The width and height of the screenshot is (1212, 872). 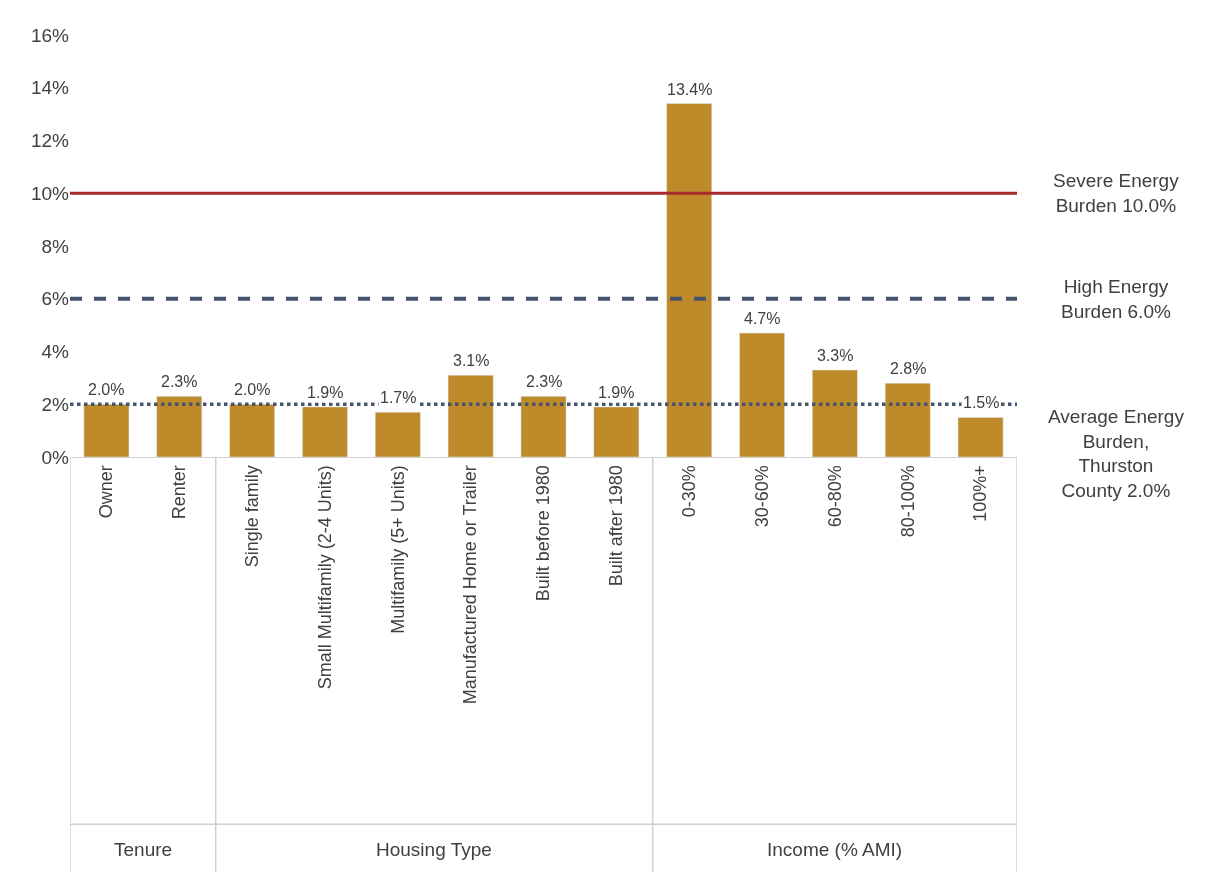 I want to click on ref-line-label: Average Energy Burden, Thurston County 2.0%, so click(x=1116, y=454).